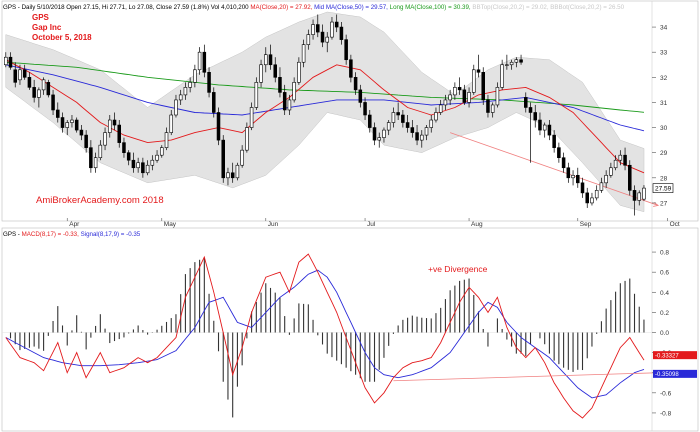 The image size is (700, 432). What do you see at coordinates (664, 333) in the screenshot?
I see `macd-y-tick-label: 0.0` at bounding box center [664, 333].